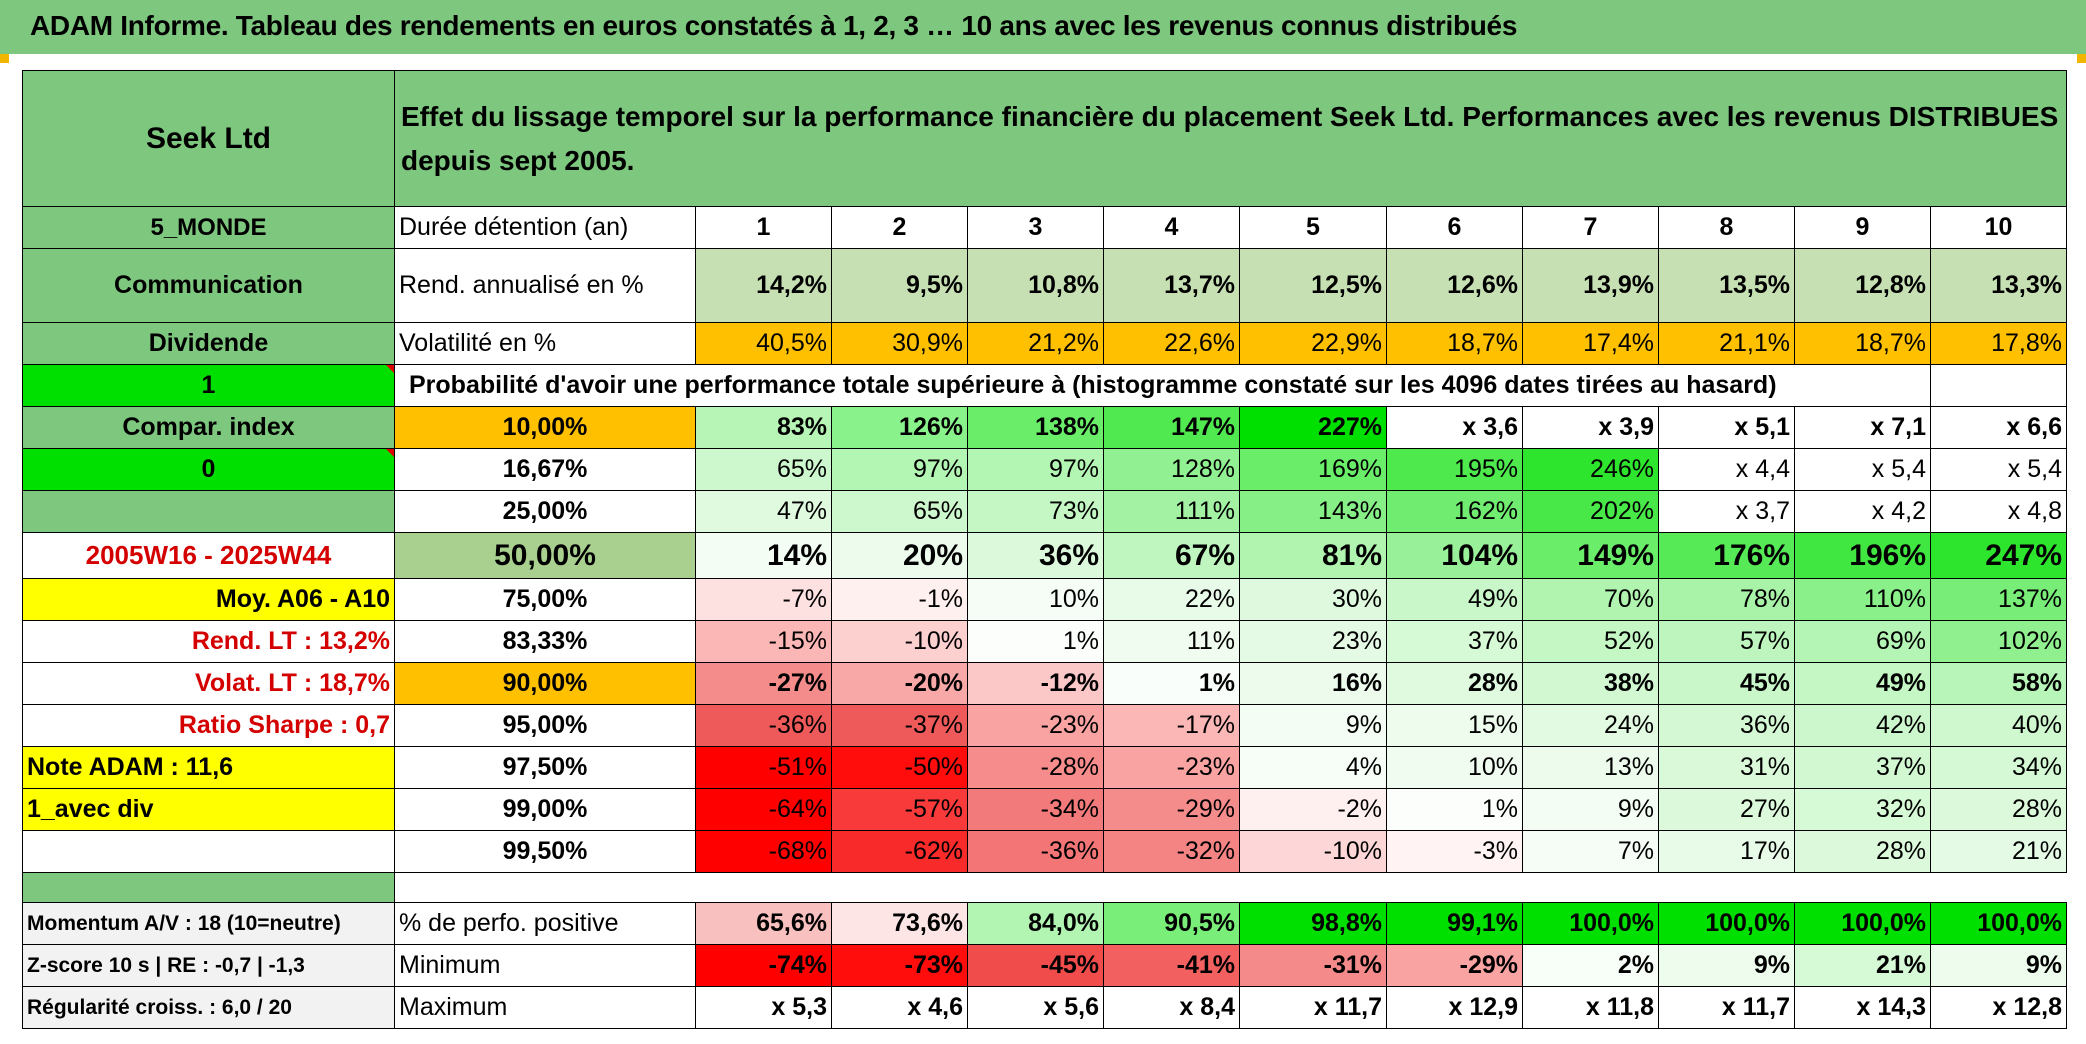 Image resolution: width=2086 pixels, height=1044 pixels. I want to click on summary-value-cell: -29%, so click(1454, 965).